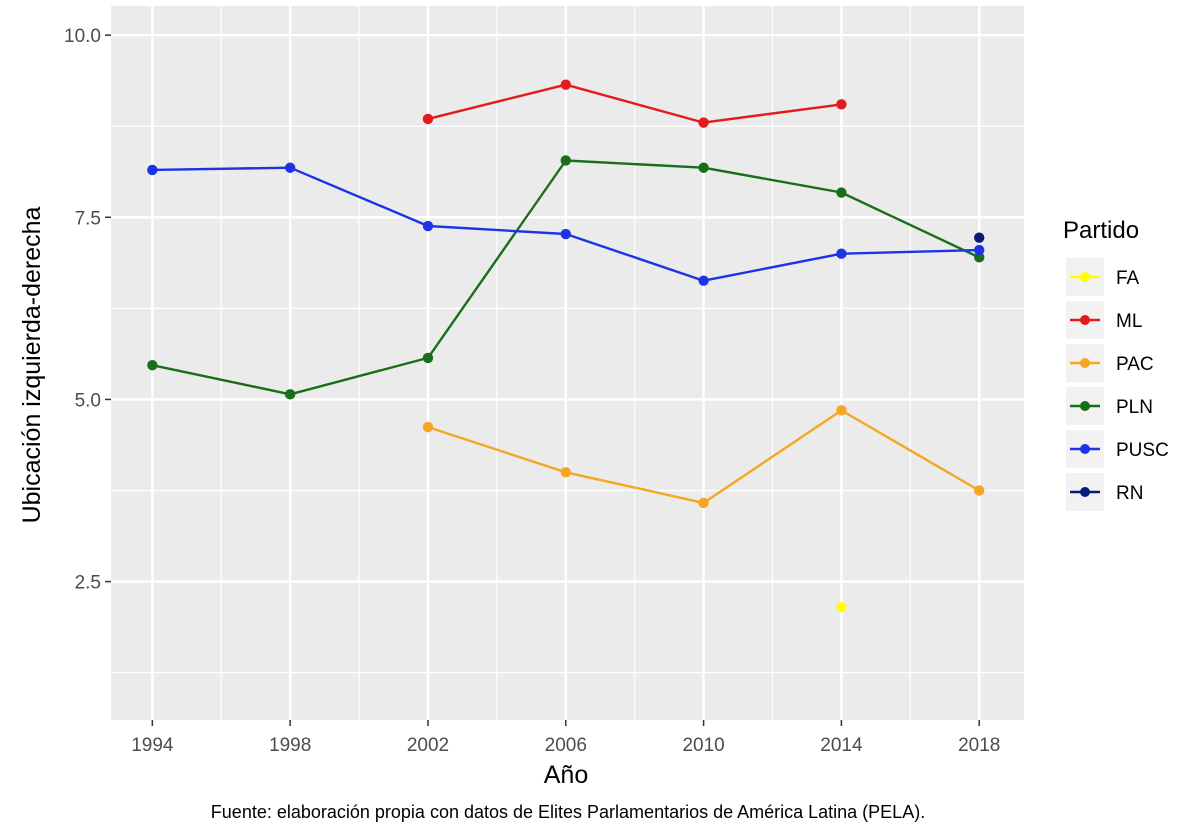  What do you see at coordinates (566, 745) in the screenshot?
I see `x-tick-label: 2006` at bounding box center [566, 745].